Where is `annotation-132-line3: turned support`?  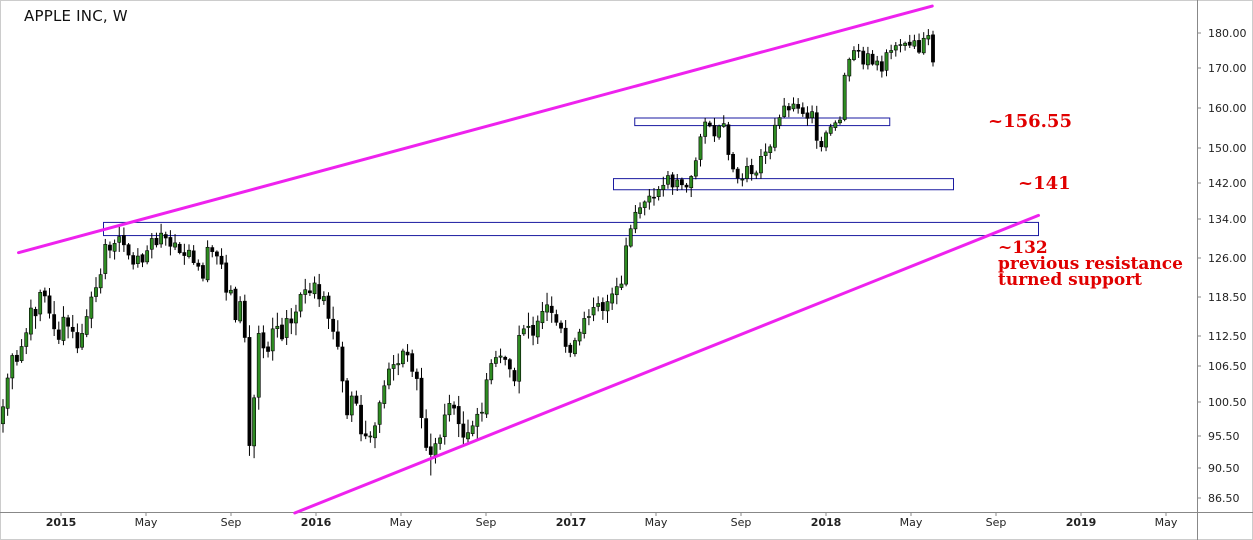
annotation-132-line3: turned support is located at coordinates (1070, 280).